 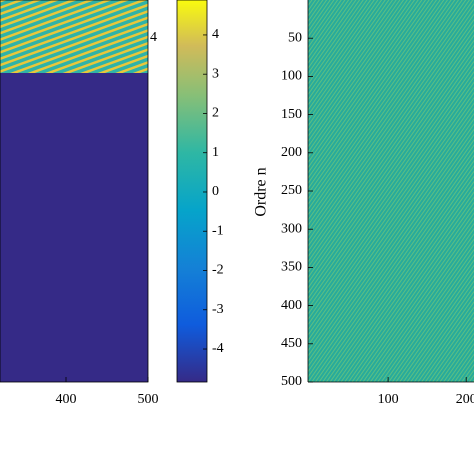 I want to click on colorbar-tick-label: 1, so click(x=215, y=152).